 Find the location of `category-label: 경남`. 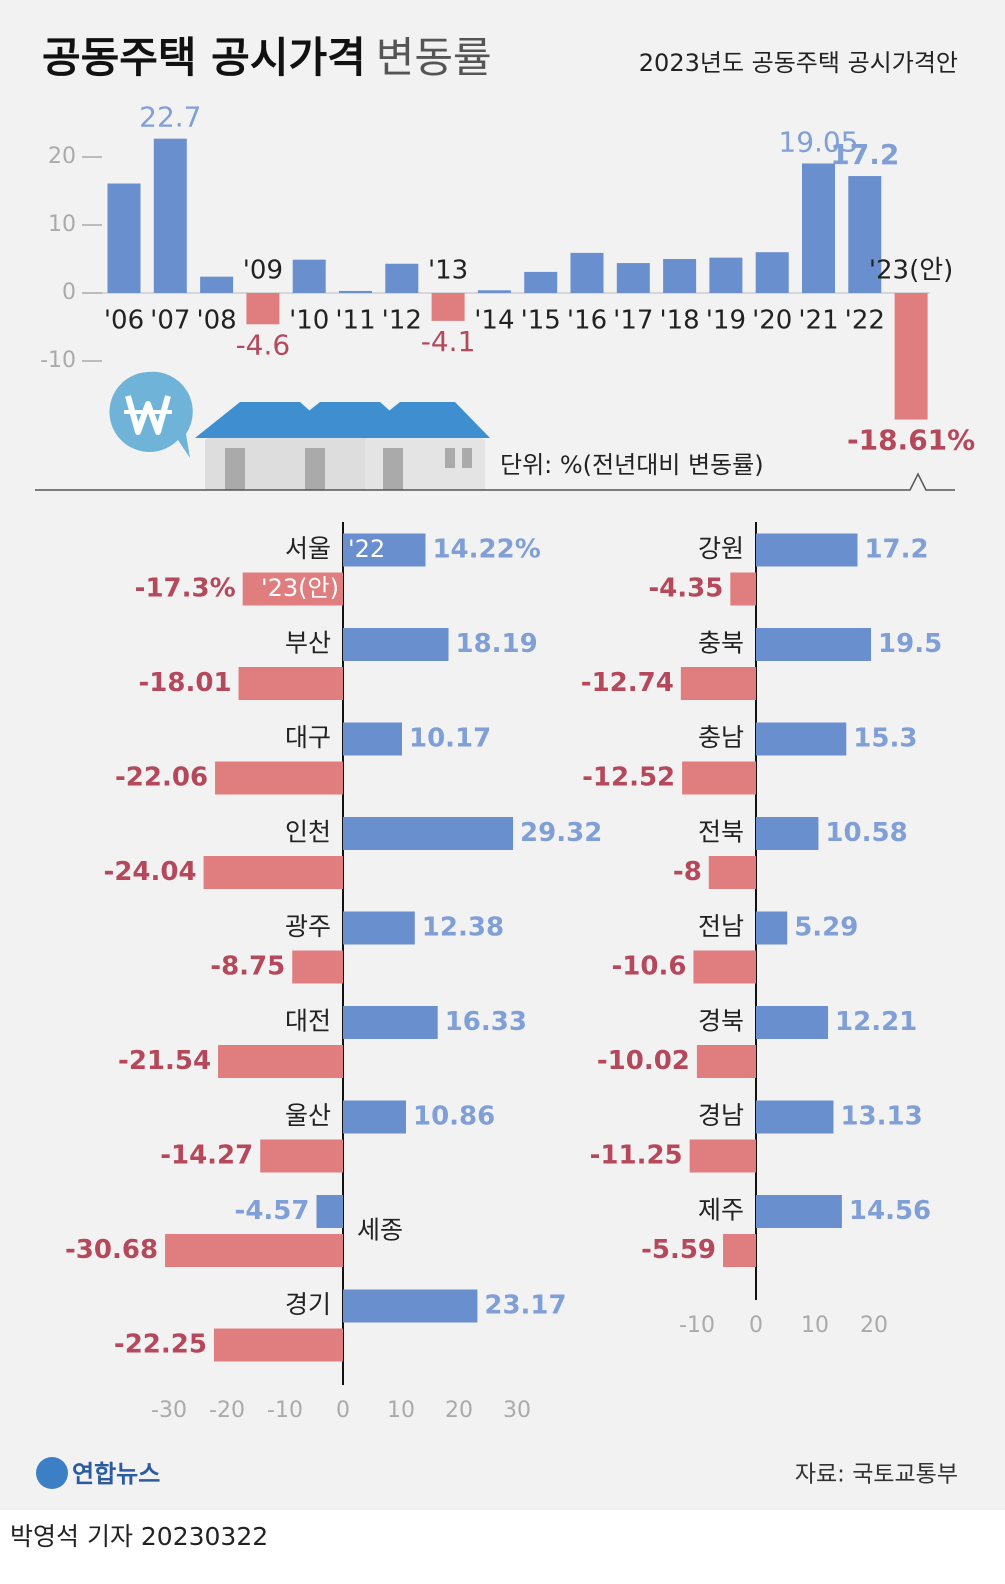

category-label: 경남 is located at coordinates (721, 1115).